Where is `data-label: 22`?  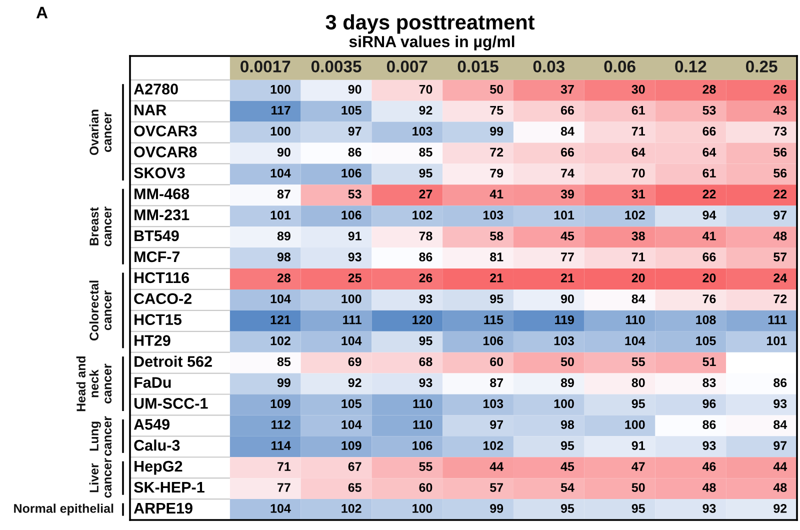 data-label: 22 is located at coordinates (780, 194).